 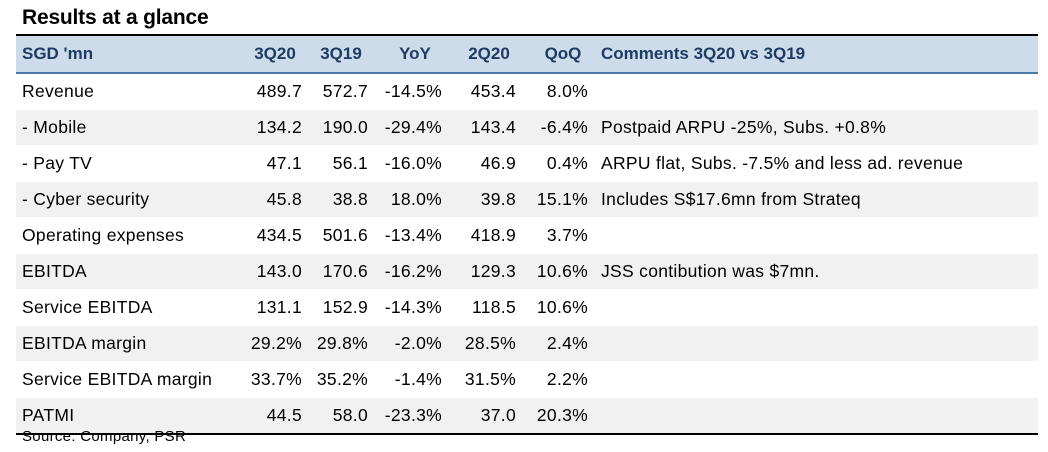 I want to click on table-row: Revenue 489.7 572.7 -14.5% 453.4 8.0%, so click(x=527, y=92).